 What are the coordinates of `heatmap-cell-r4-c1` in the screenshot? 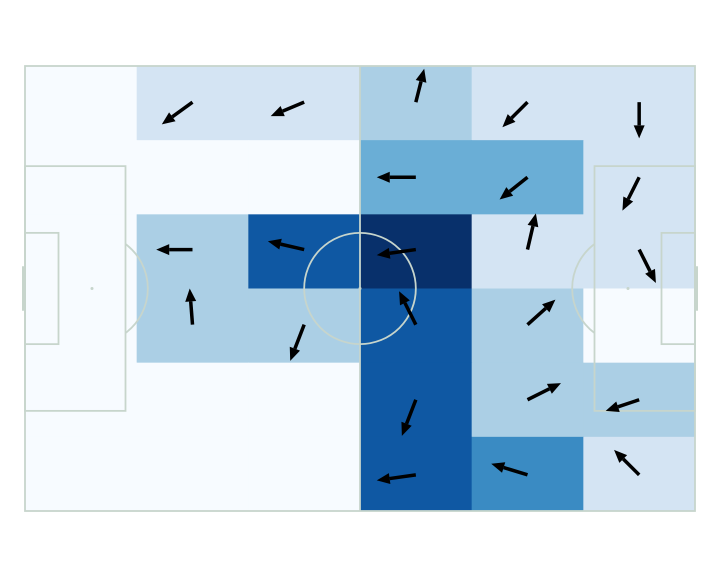 It's located at (192, 400).